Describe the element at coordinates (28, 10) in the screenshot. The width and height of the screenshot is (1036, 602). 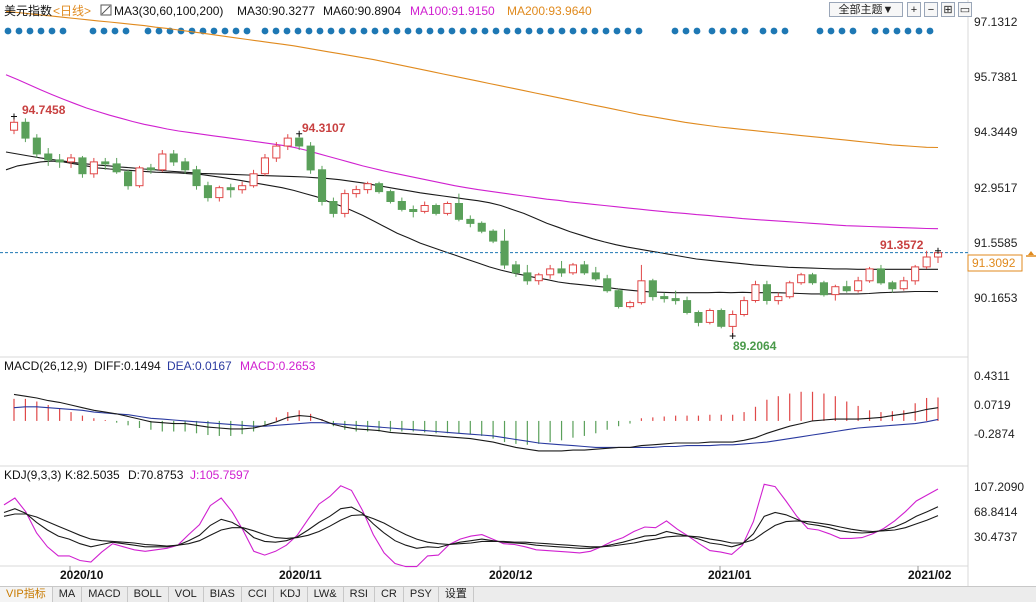
I see `symbol-title: 美元指数` at that location.